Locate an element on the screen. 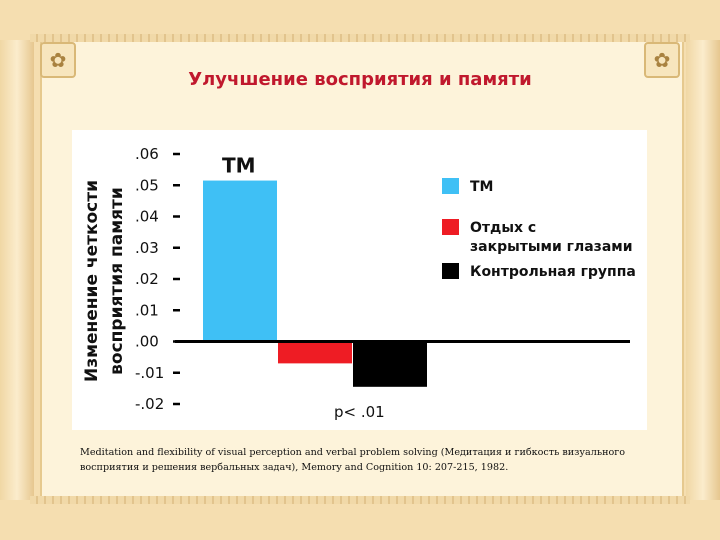  y-tick-label: .01 is located at coordinates (147, 310).